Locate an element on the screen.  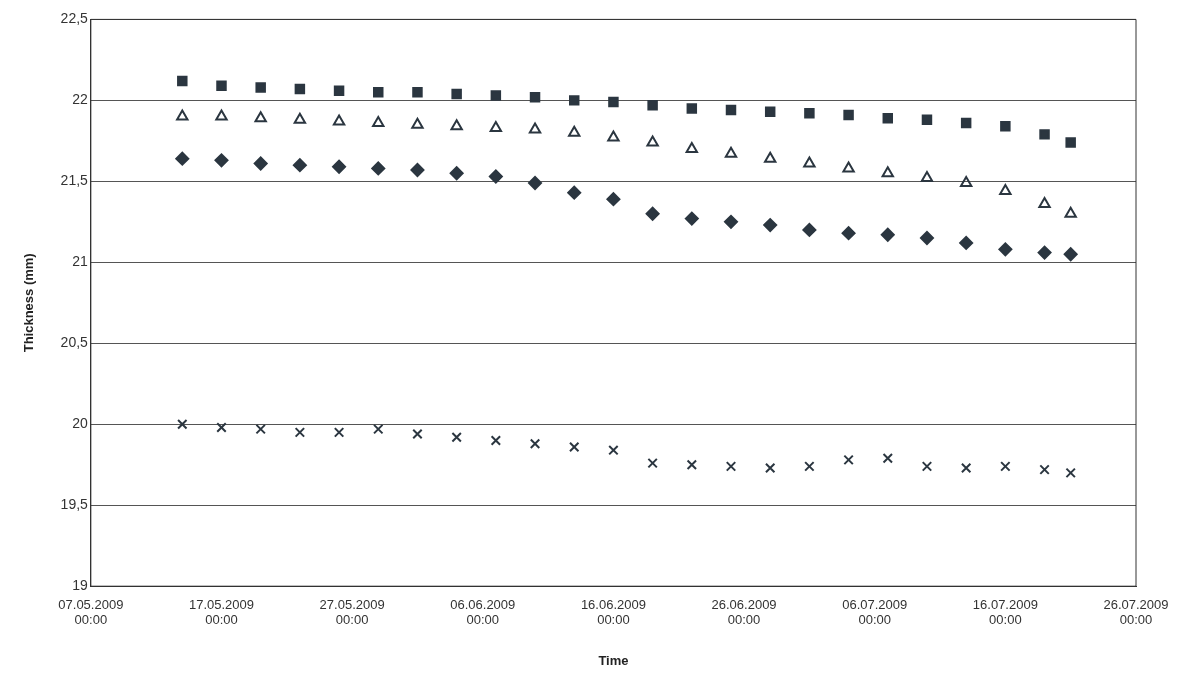
y-tick-label: 21,5 is located at coordinates (74, 180).